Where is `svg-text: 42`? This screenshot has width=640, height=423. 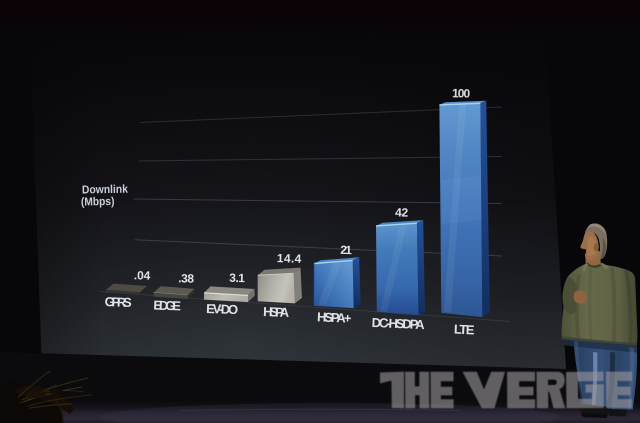
svg-text: 42 is located at coordinates (402, 212).